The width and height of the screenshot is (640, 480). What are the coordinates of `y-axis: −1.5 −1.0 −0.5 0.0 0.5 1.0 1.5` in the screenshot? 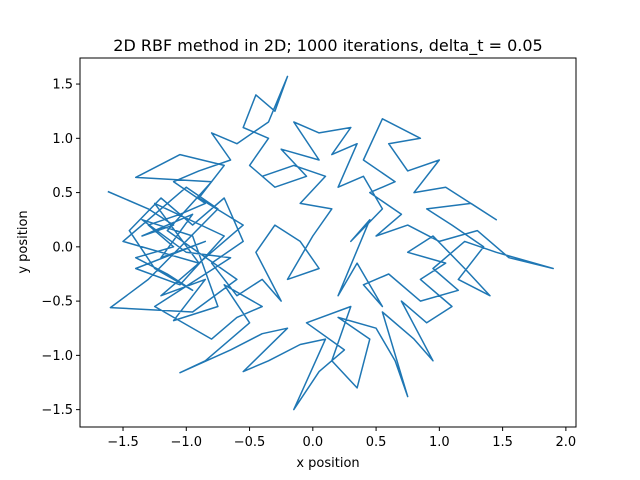 It's located at (60, 248).